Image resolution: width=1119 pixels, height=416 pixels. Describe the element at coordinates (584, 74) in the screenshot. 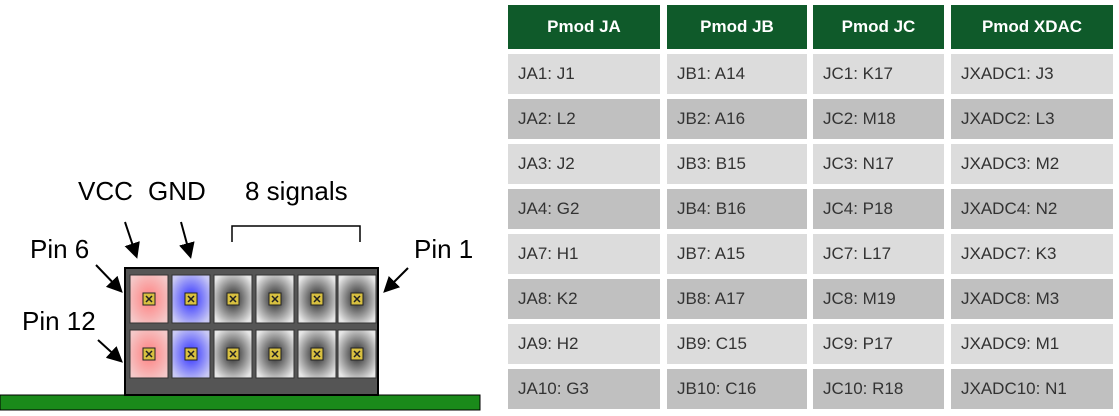

I see `table-cell: JA1: J1` at that location.